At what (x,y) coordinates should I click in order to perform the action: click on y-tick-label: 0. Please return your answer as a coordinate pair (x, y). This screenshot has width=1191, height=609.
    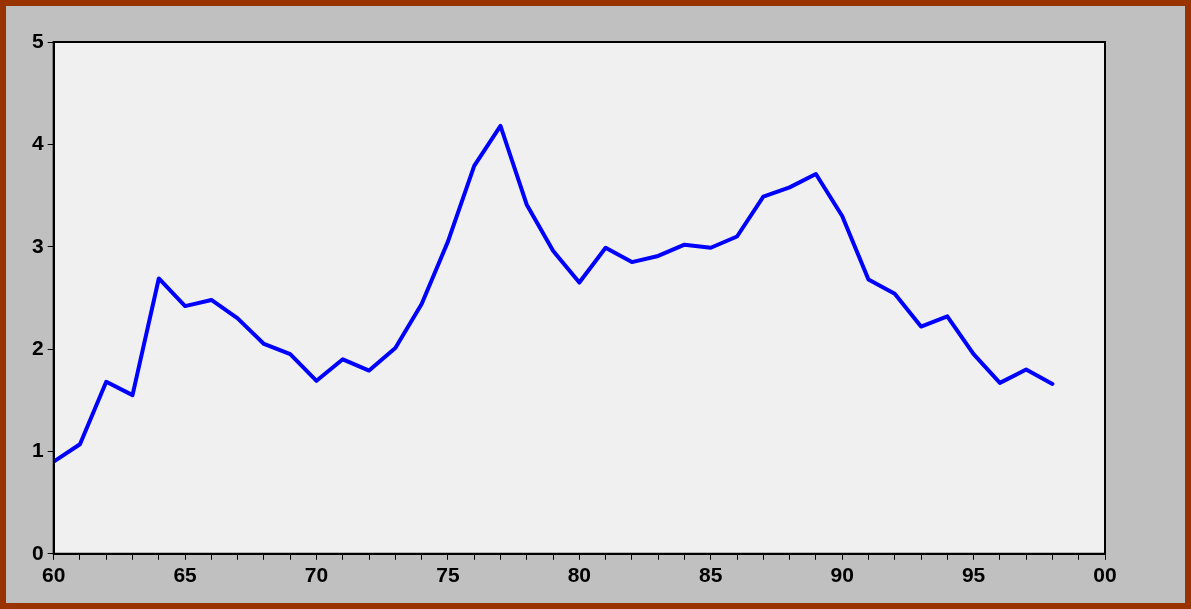
    Looking at the image, I should click on (37, 552).